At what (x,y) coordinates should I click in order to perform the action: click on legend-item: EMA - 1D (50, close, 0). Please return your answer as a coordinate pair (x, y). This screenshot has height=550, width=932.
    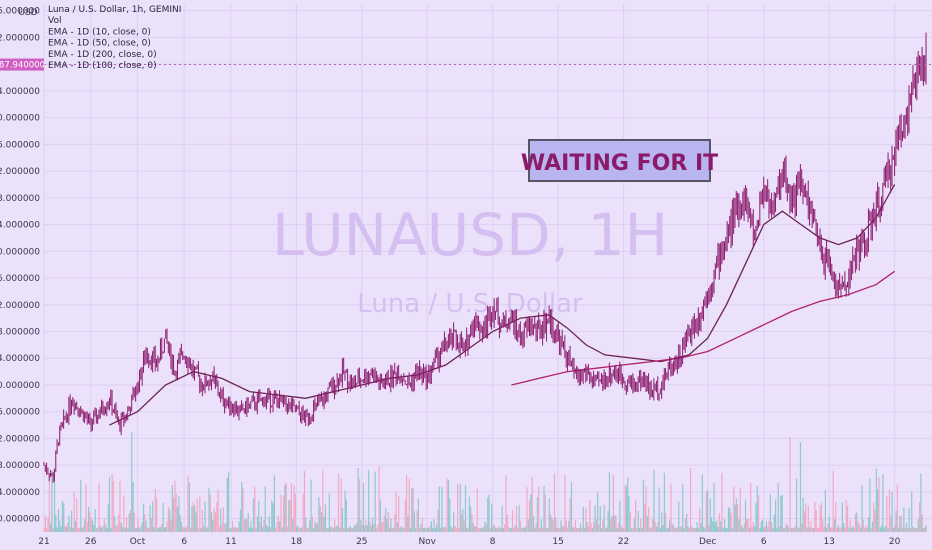
    Looking at the image, I should click on (99, 44).